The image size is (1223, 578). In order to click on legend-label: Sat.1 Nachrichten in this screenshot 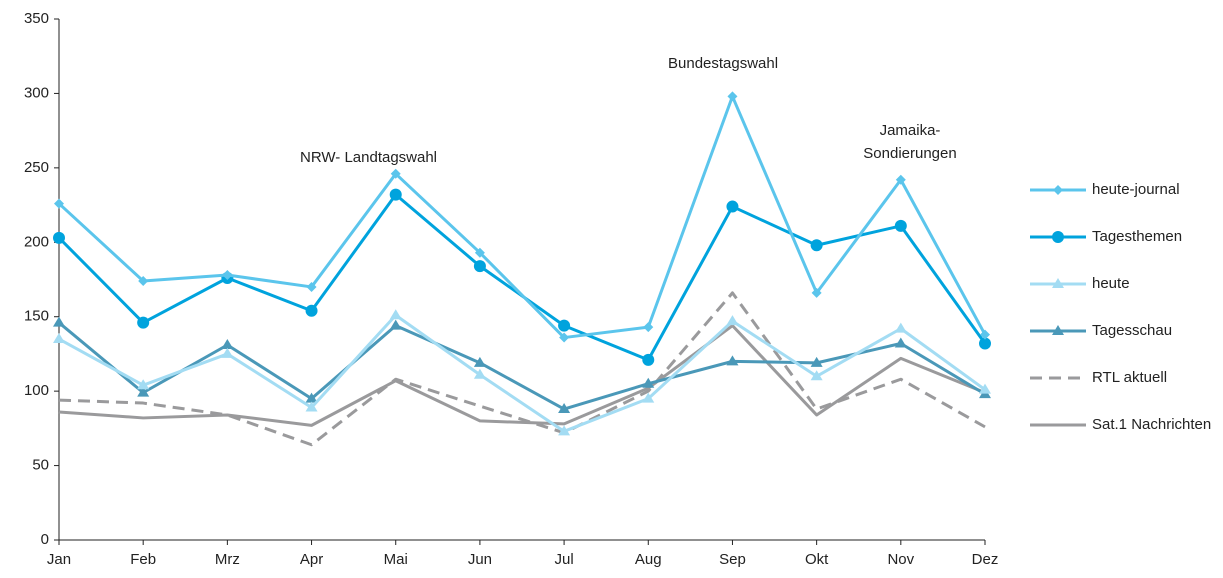, I will do `click(1152, 424)`.